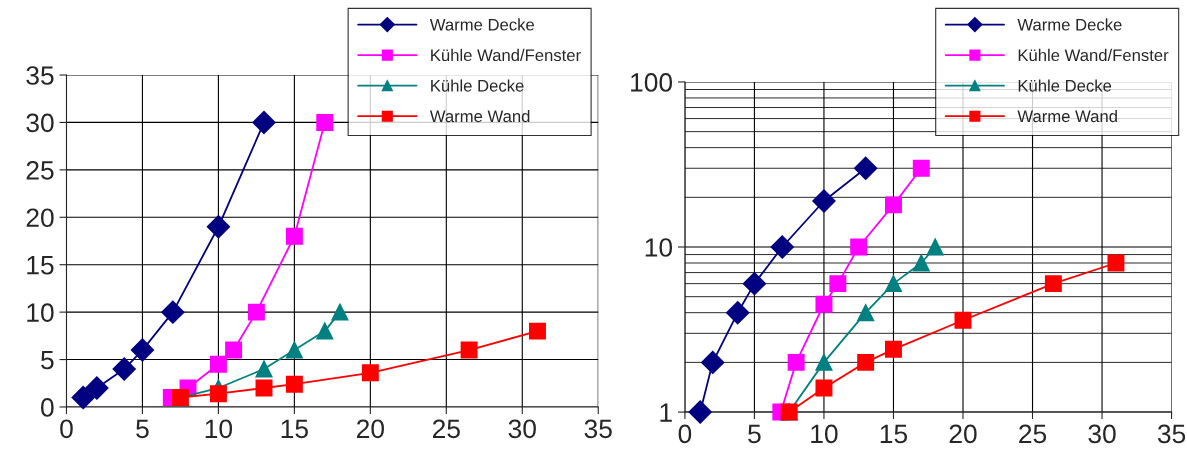 The image size is (1187, 463). What do you see at coordinates (47, 360) in the screenshot?
I see `y-tick-label: 5` at bounding box center [47, 360].